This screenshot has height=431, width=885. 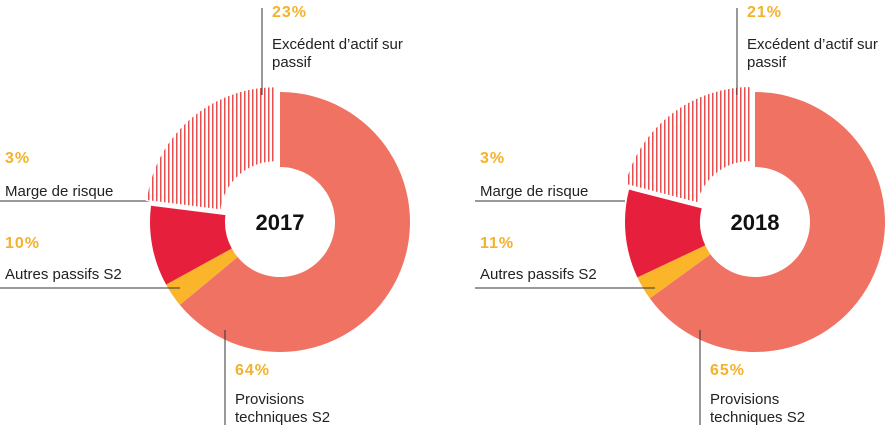 What do you see at coordinates (497, 243) in the screenshot?
I see `value-label: 11%` at bounding box center [497, 243].